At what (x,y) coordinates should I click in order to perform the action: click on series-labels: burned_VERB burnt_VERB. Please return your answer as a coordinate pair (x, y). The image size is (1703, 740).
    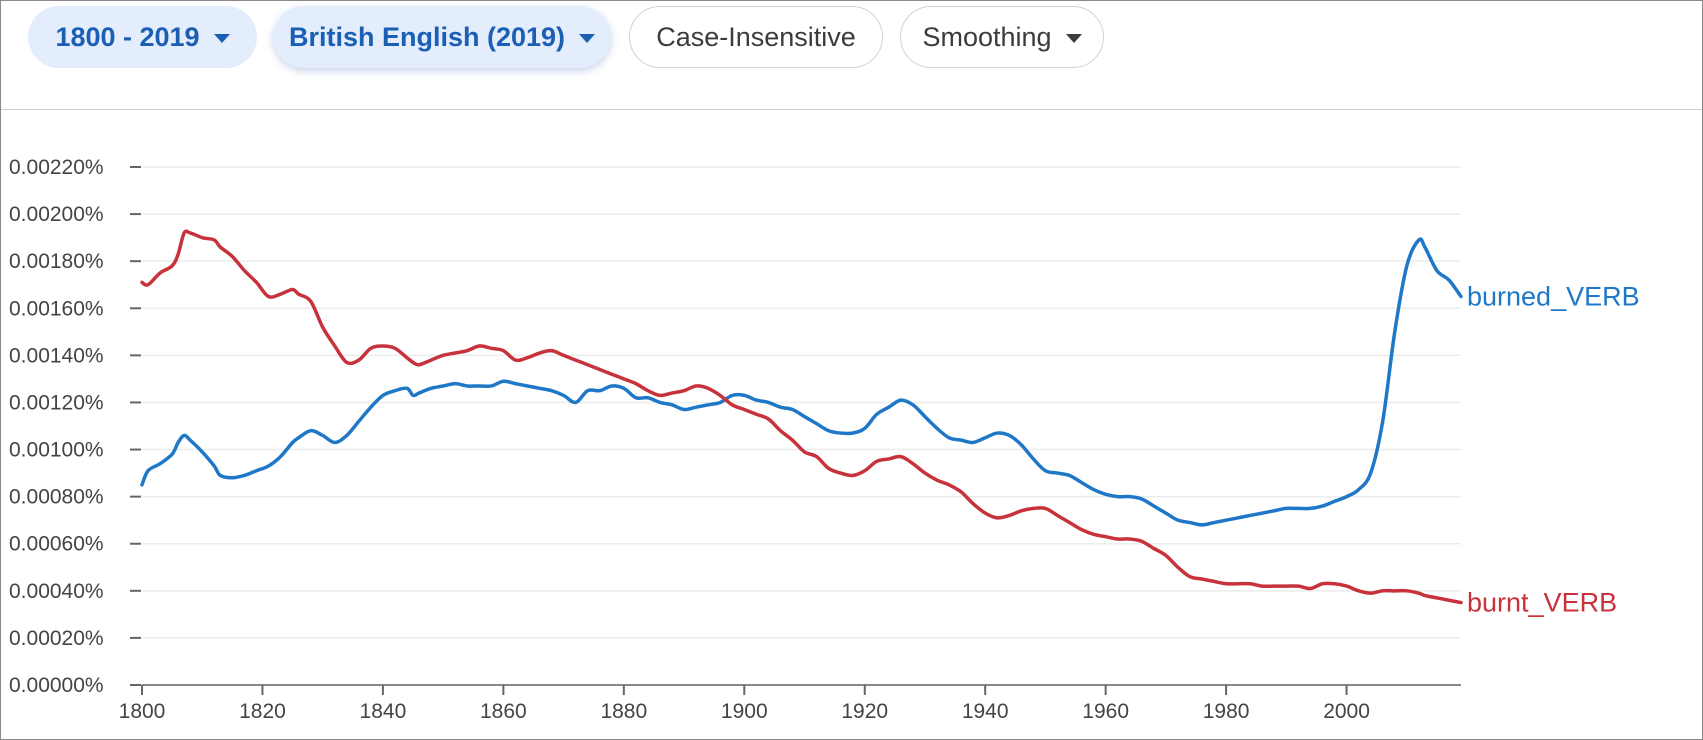
    Looking at the image, I should click on (1553, 450).